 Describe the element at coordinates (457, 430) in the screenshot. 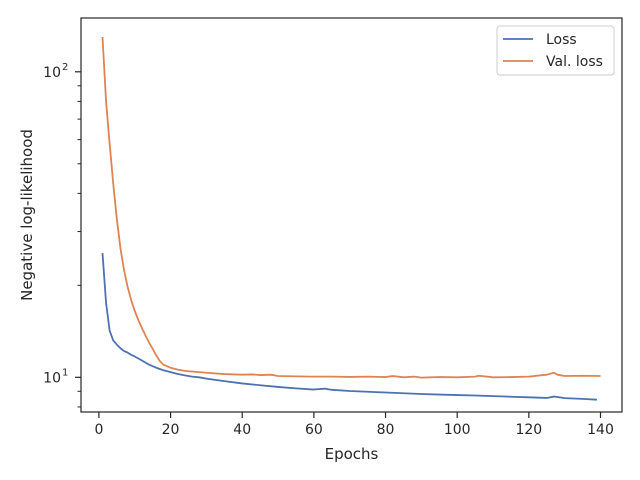

I see `x-tick-label: 100` at that location.